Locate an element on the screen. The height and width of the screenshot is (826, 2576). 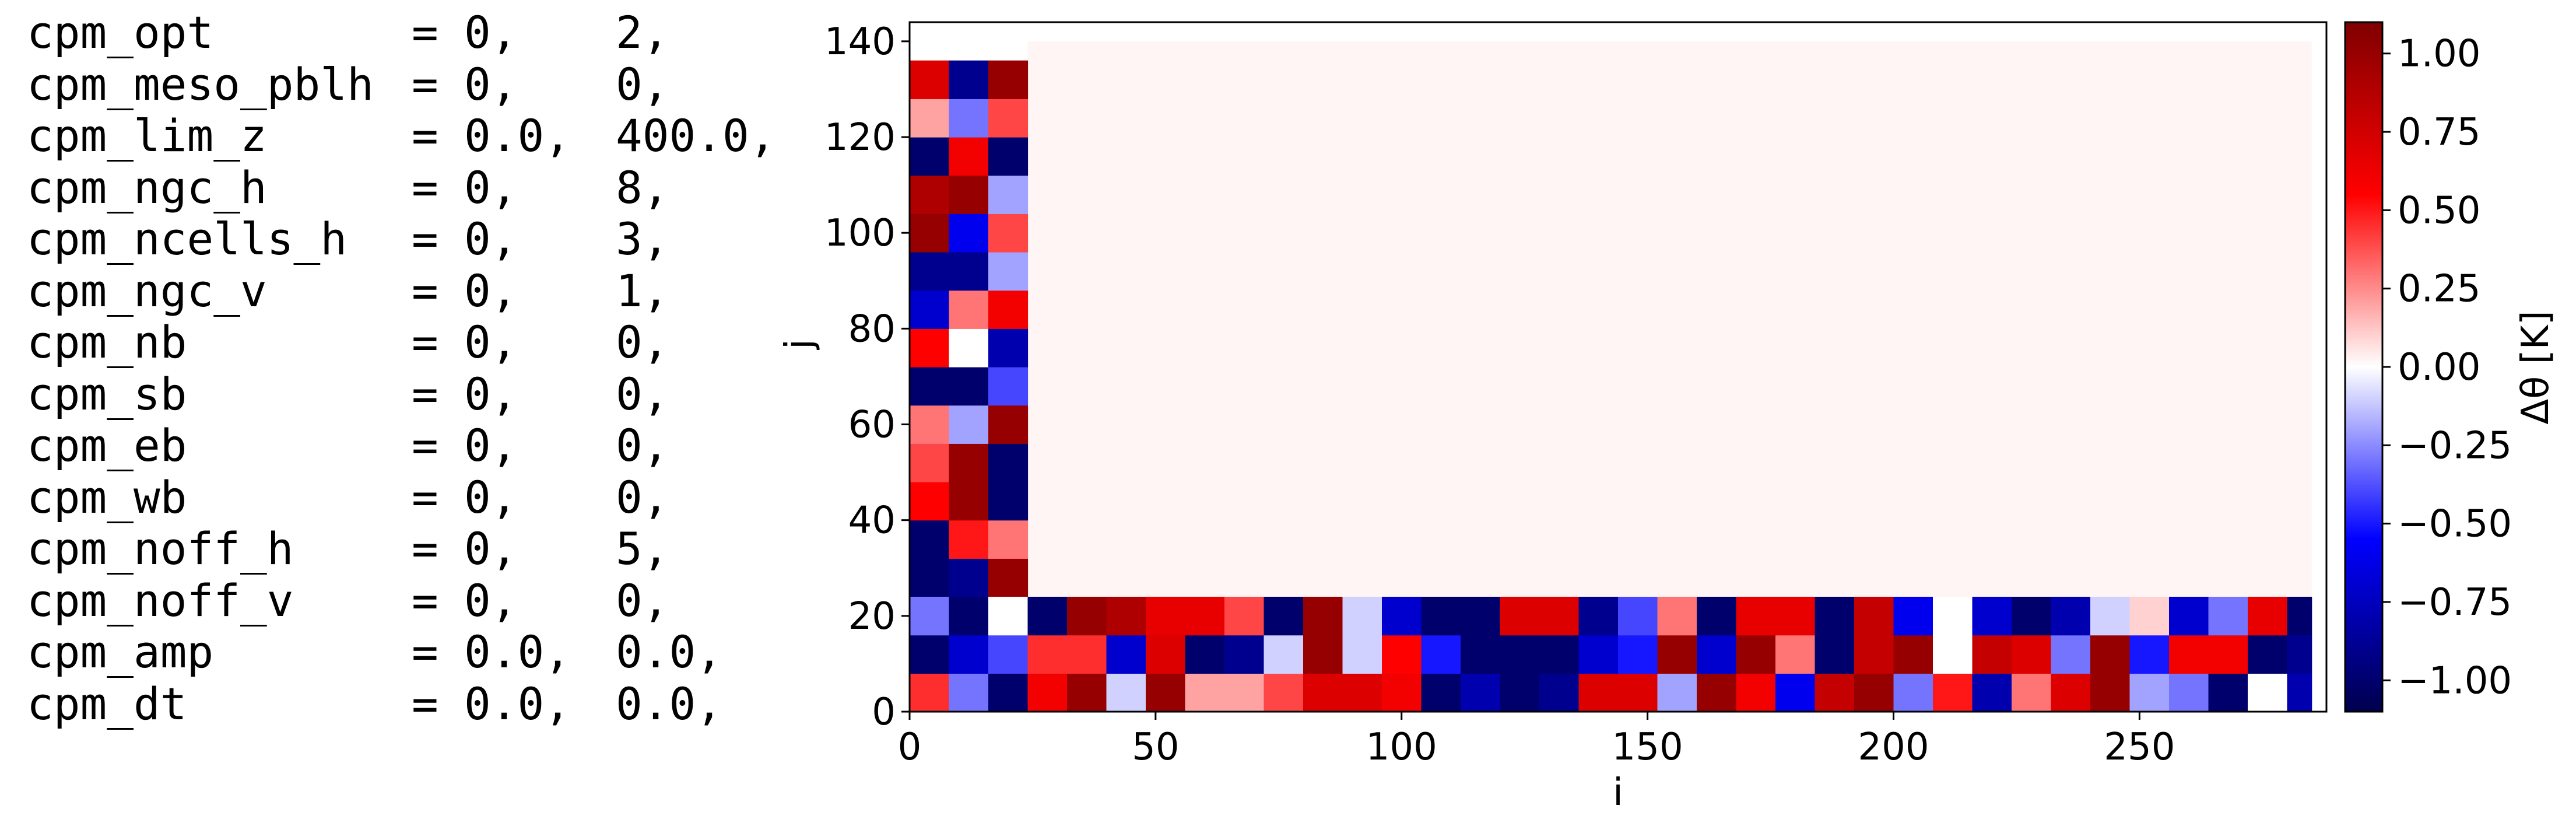
y-tick-label: 20 is located at coordinates (872, 617).